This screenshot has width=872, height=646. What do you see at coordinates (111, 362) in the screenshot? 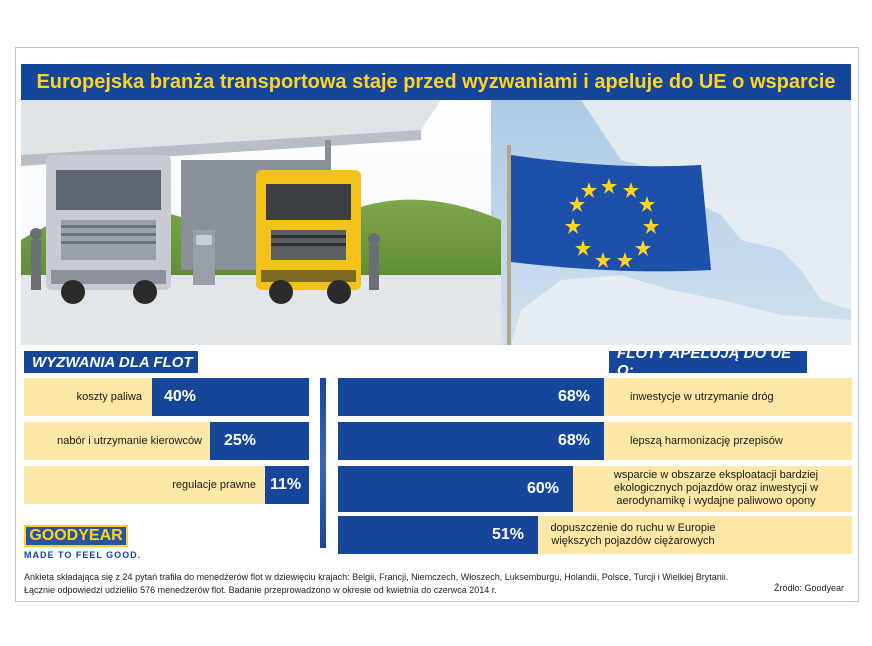
I see `challenges-heading: WYZWANIA DLA FLOT` at bounding box center [111, 362].